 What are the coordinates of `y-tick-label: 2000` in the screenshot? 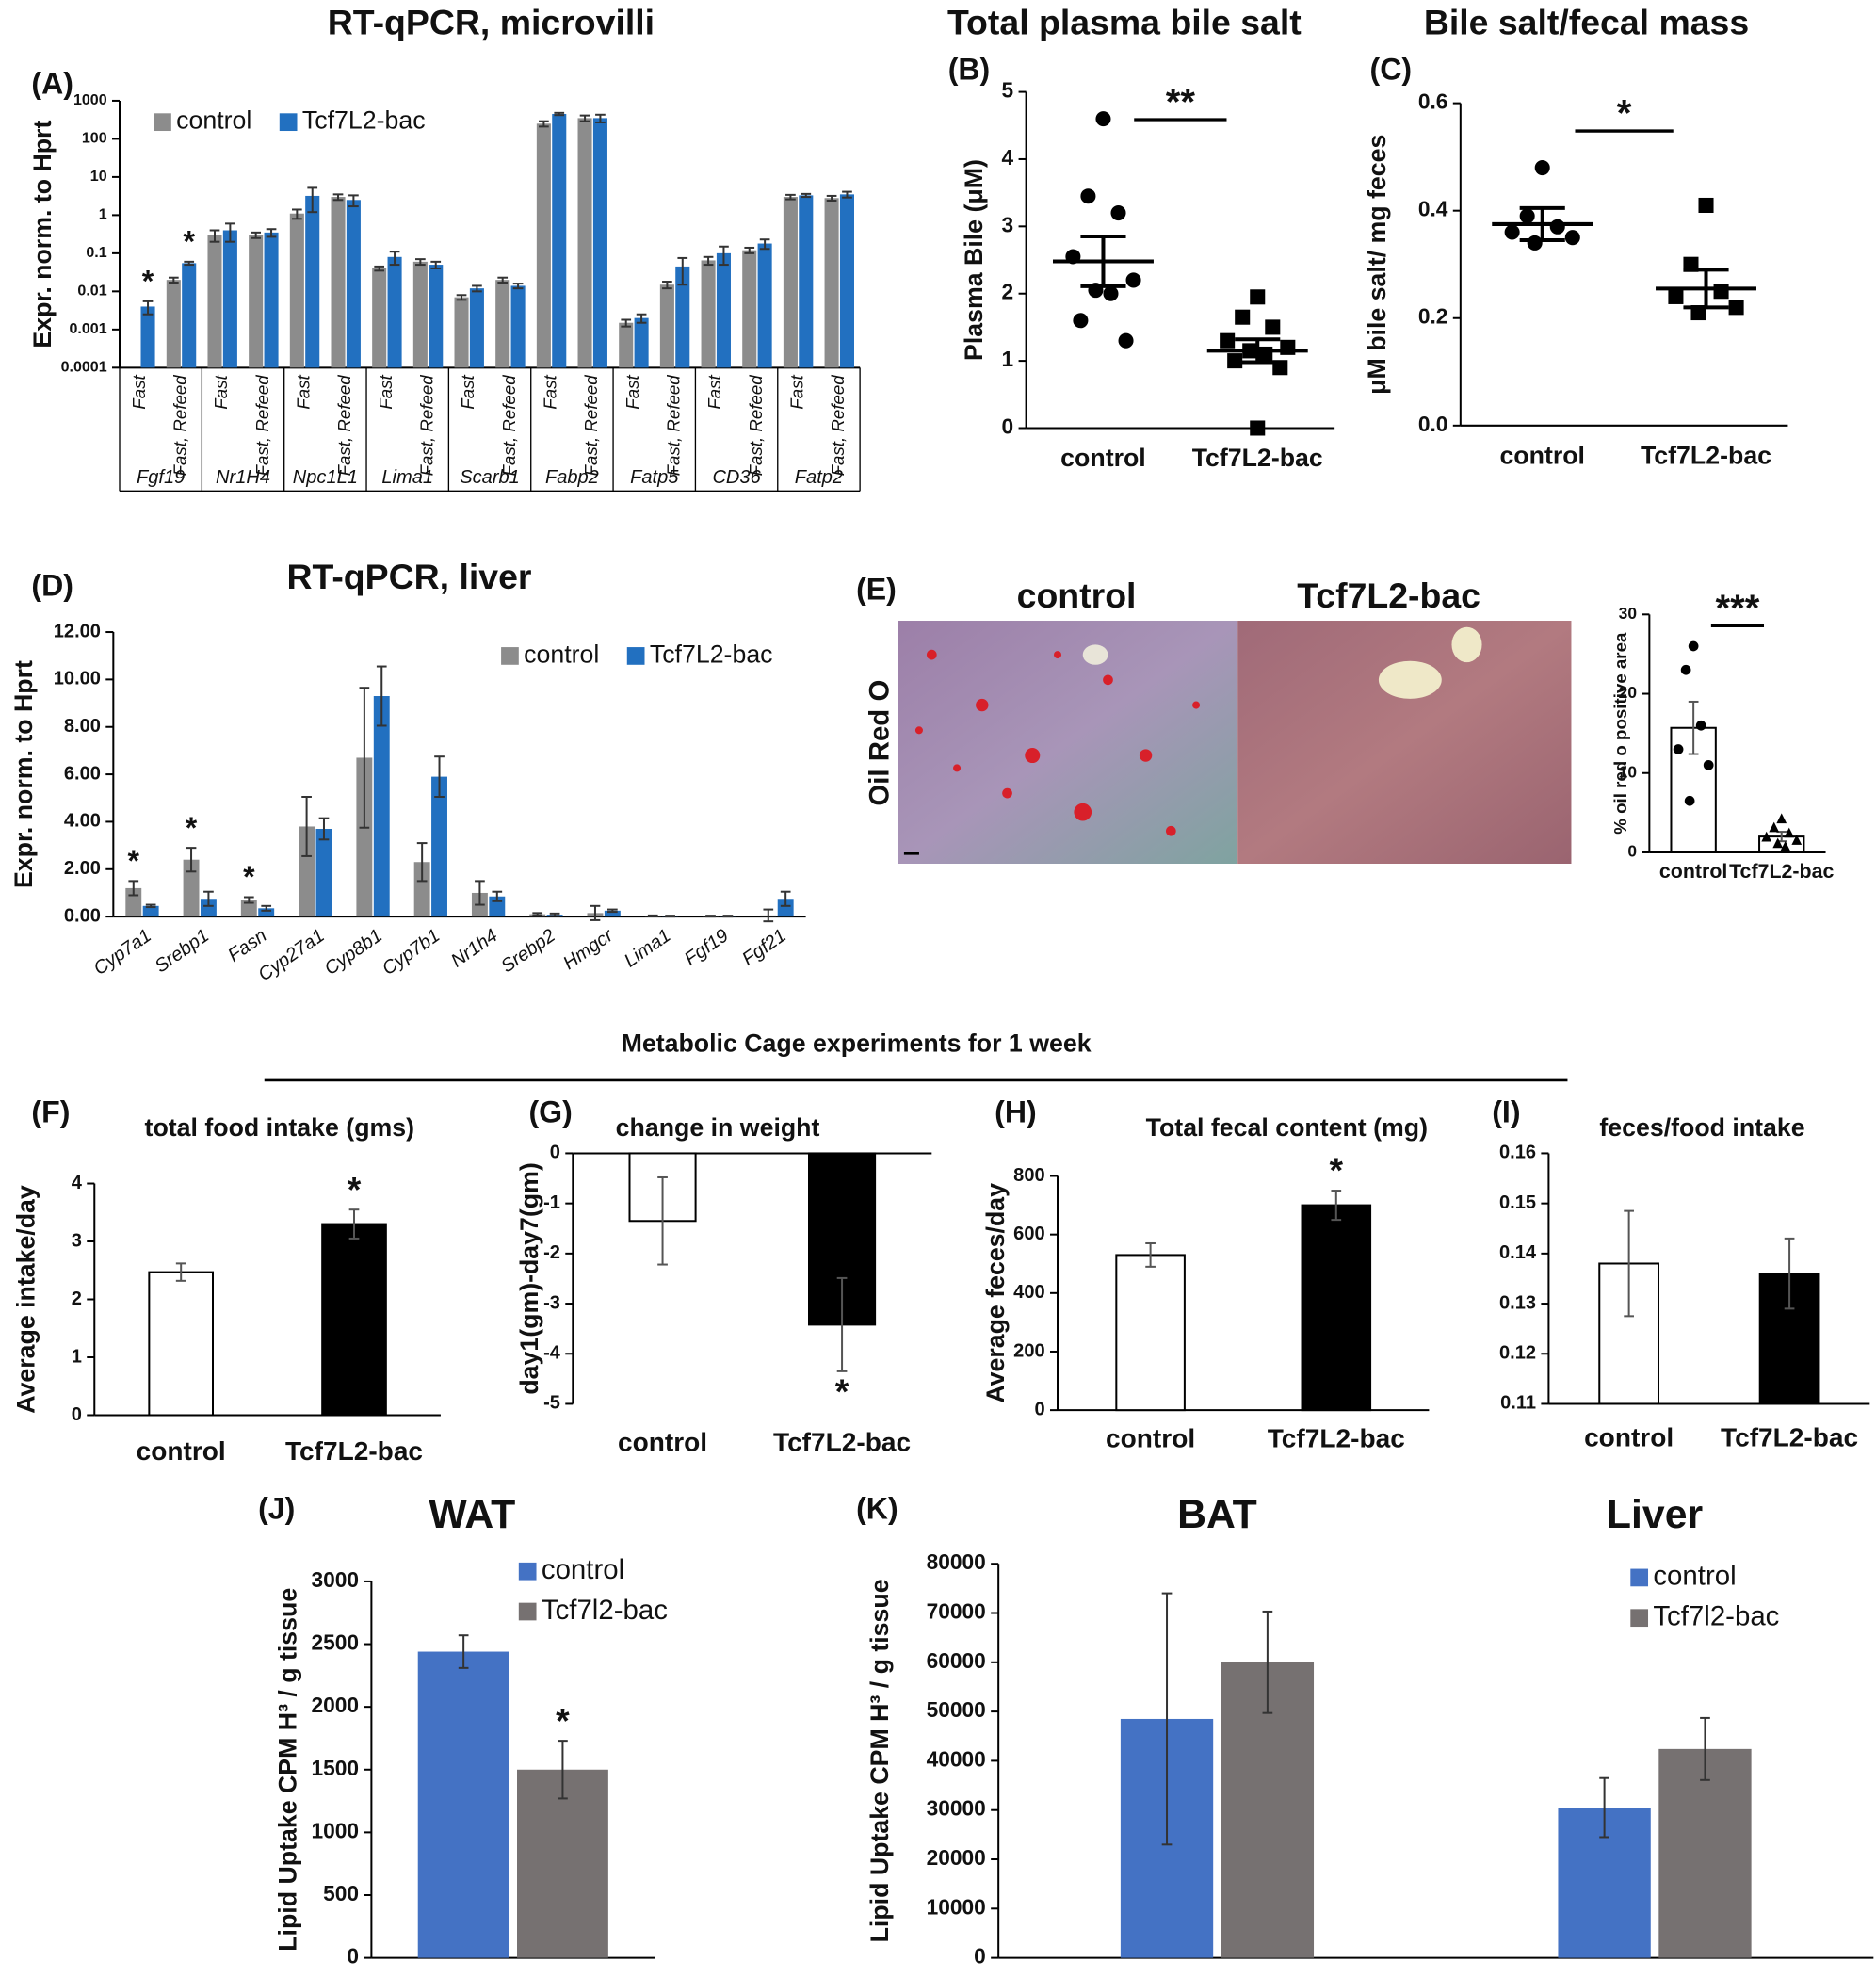 It's located at (335, 1705).